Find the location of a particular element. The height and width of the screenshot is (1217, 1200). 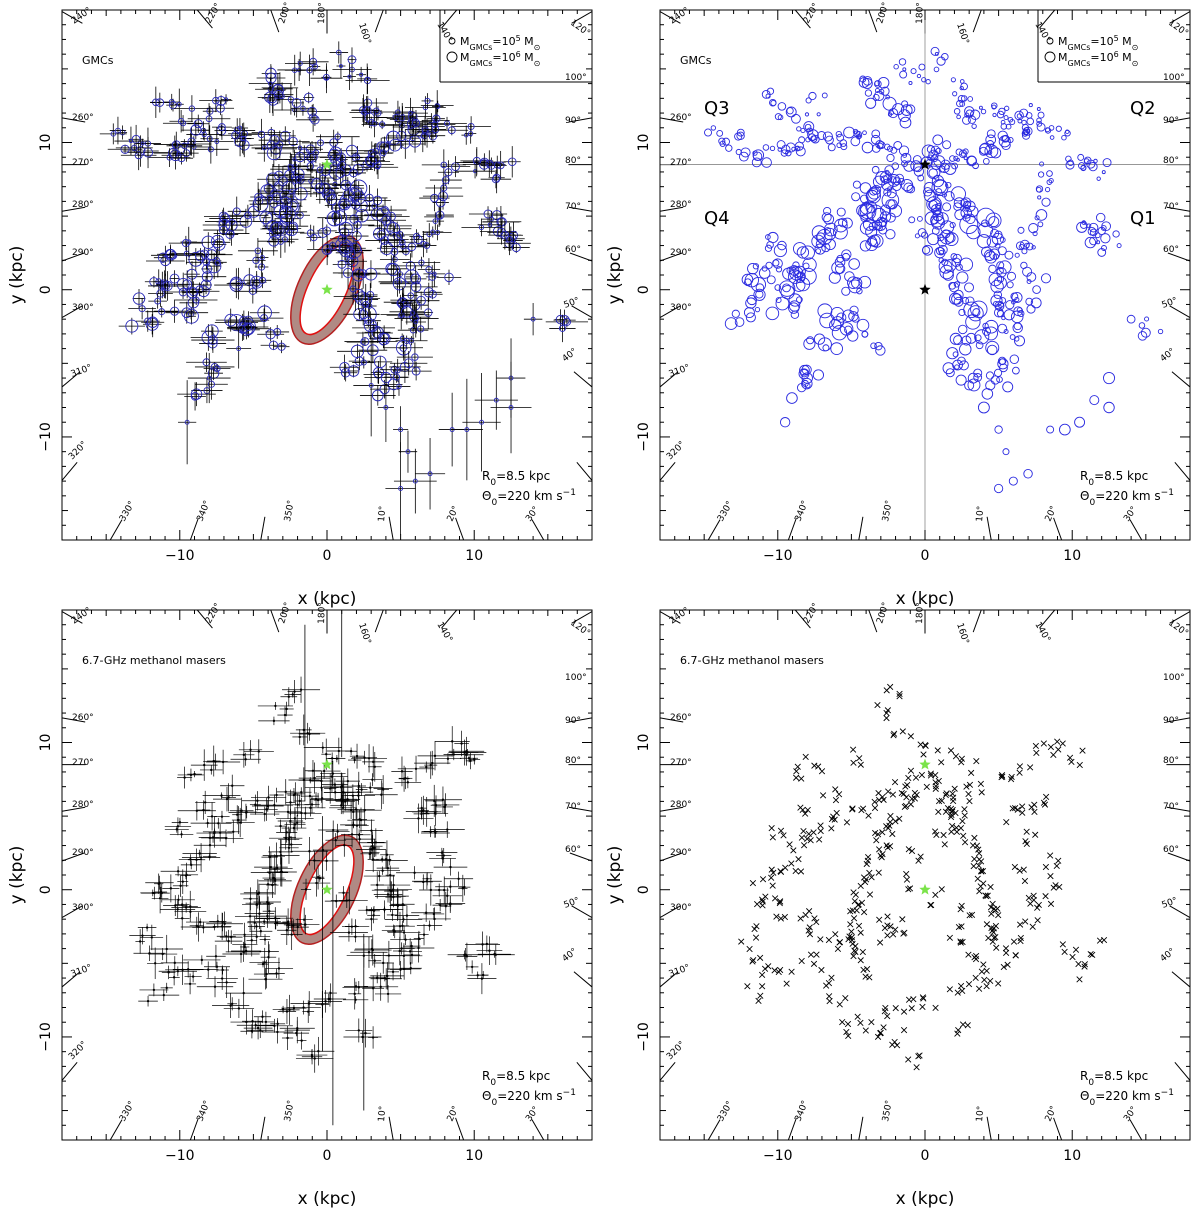

longitude-label: 30° is located at coordinates (1130, 514).